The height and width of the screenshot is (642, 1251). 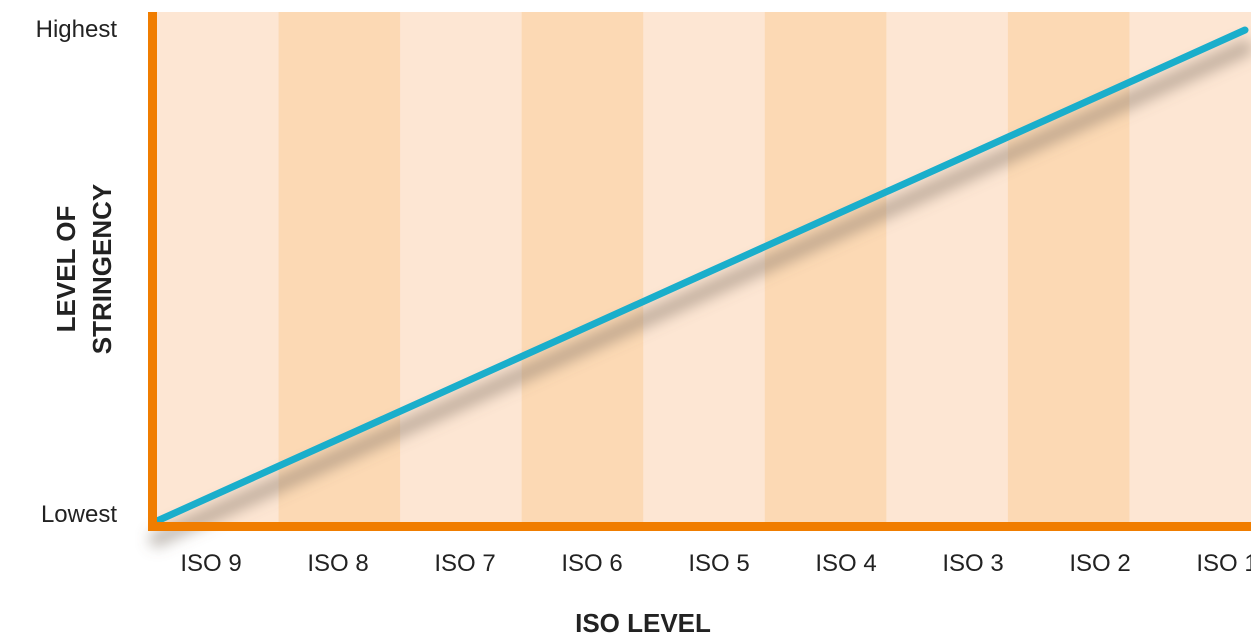 What do you see at coordinates (643, 622) in the screenshot?
I see `x-axis-title: ISO LEVEL` at bounding box center [643, 622].